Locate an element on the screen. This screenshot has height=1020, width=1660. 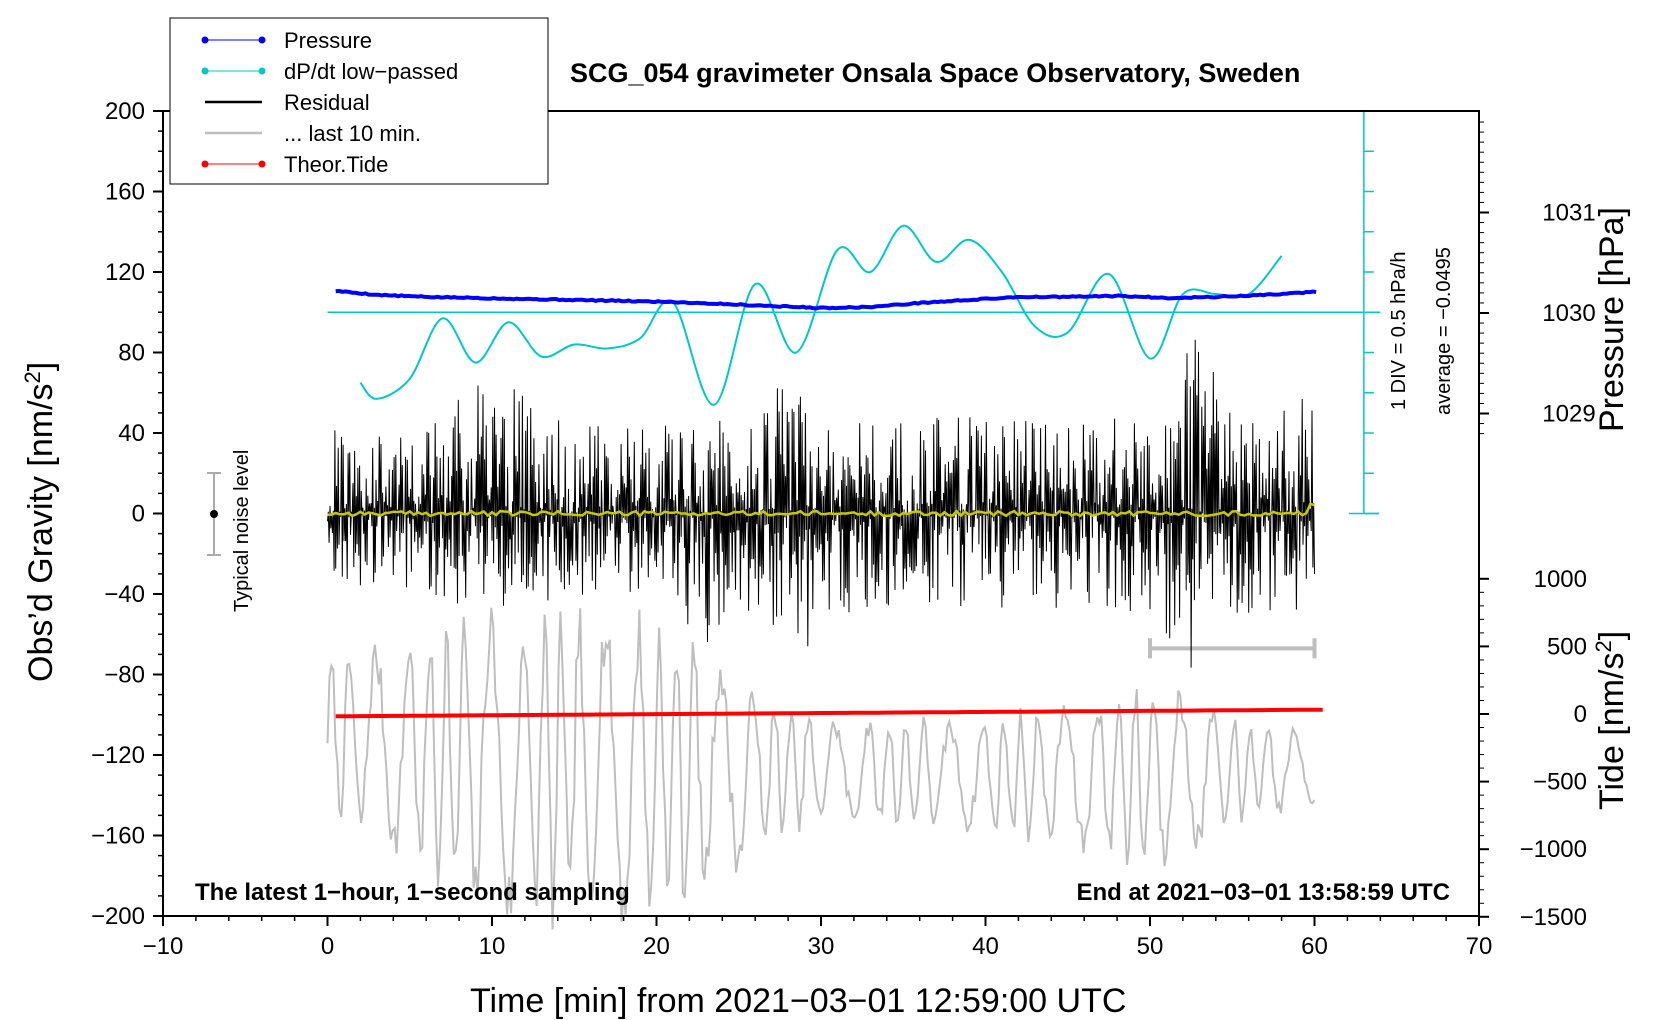
pressure-tick-label: 1030 is located at coordinates (1568, 313).